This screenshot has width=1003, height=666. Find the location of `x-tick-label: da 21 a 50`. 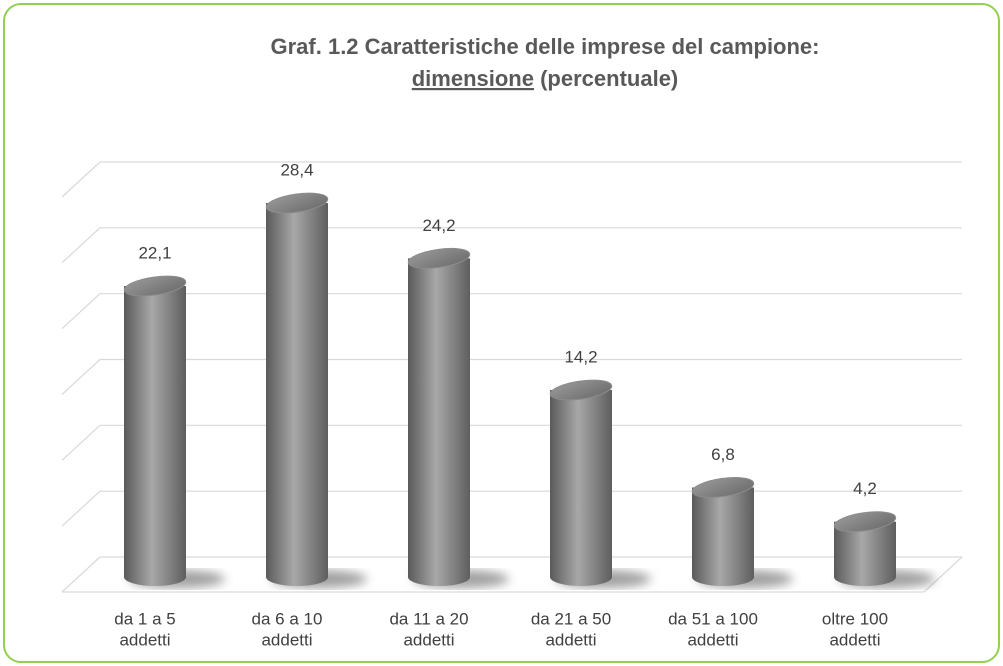

x-tick-label: da 21 a 50 is located at coordinates (571, 618).